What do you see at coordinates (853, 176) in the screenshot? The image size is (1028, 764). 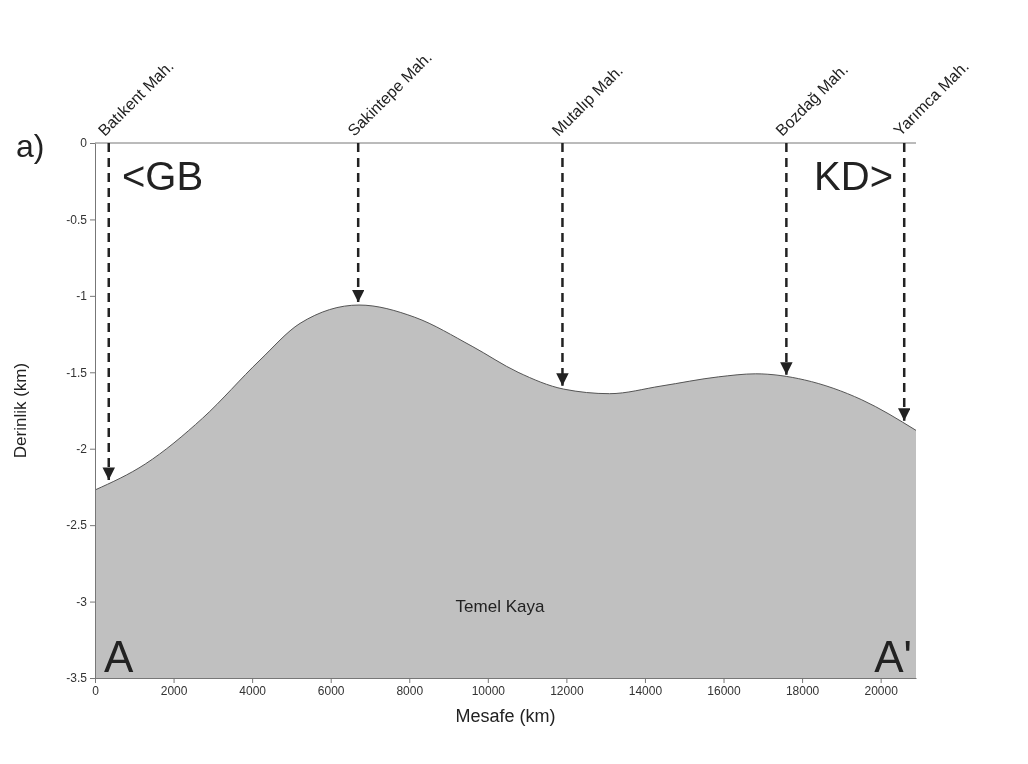 I see `annotation: KD>` at bounding box center [853, 176].